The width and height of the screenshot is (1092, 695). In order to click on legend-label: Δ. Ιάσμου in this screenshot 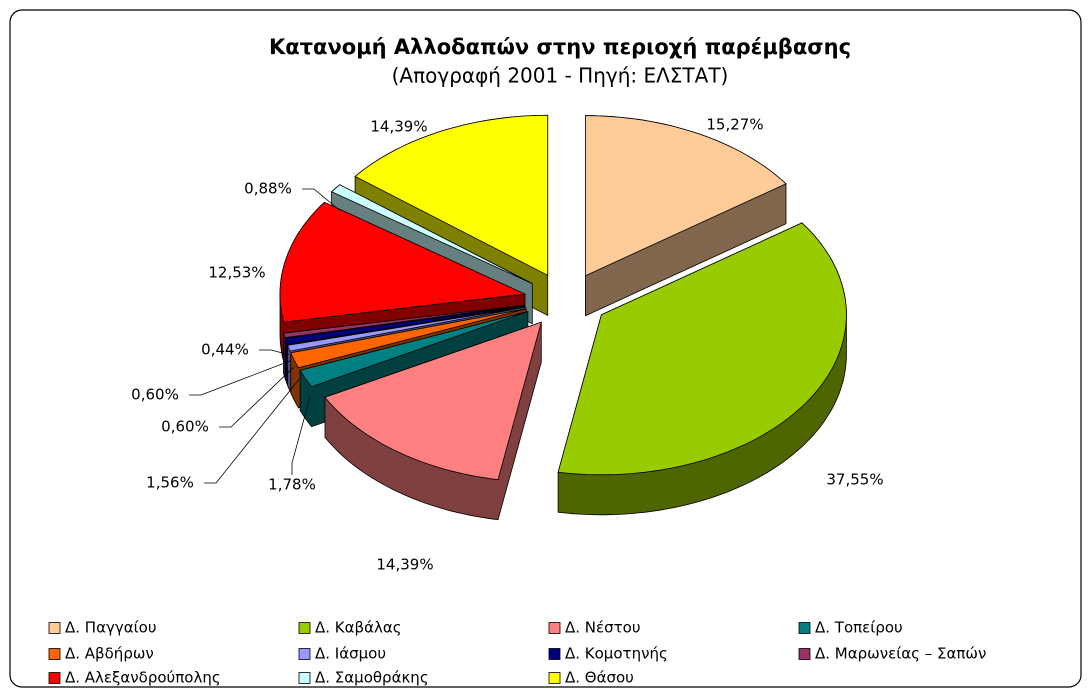, I will do `click(350, 654)`.